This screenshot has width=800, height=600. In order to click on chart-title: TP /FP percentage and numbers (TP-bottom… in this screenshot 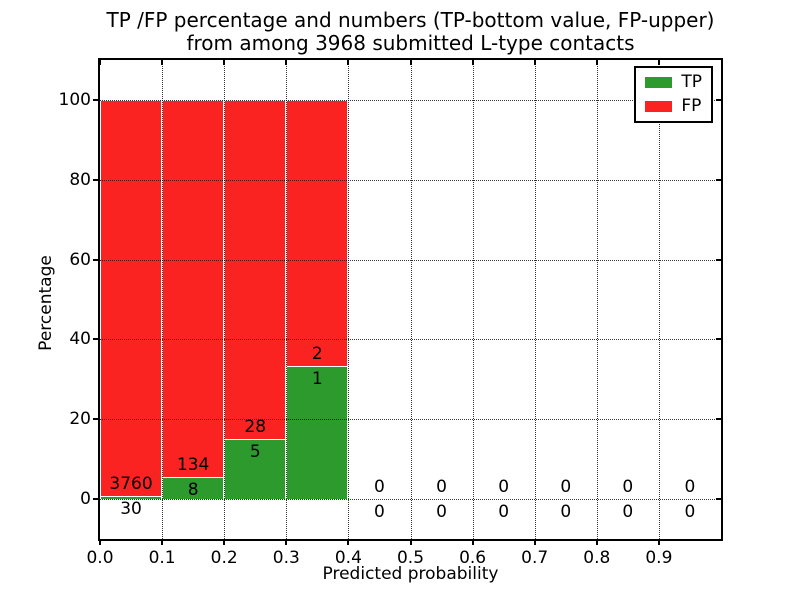, I will do `click(410, 32)`.